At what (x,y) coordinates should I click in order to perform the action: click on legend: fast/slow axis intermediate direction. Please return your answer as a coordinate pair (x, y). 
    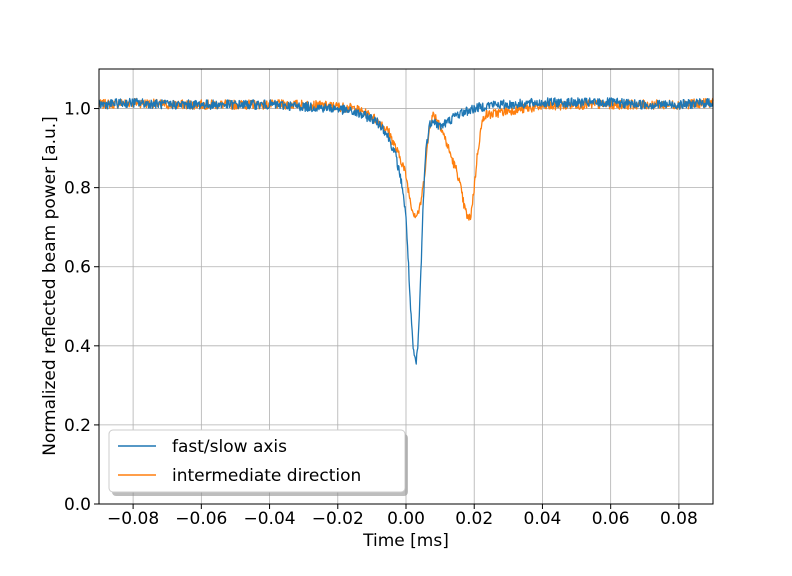
    Looking at the image, I should click on (258, 462).